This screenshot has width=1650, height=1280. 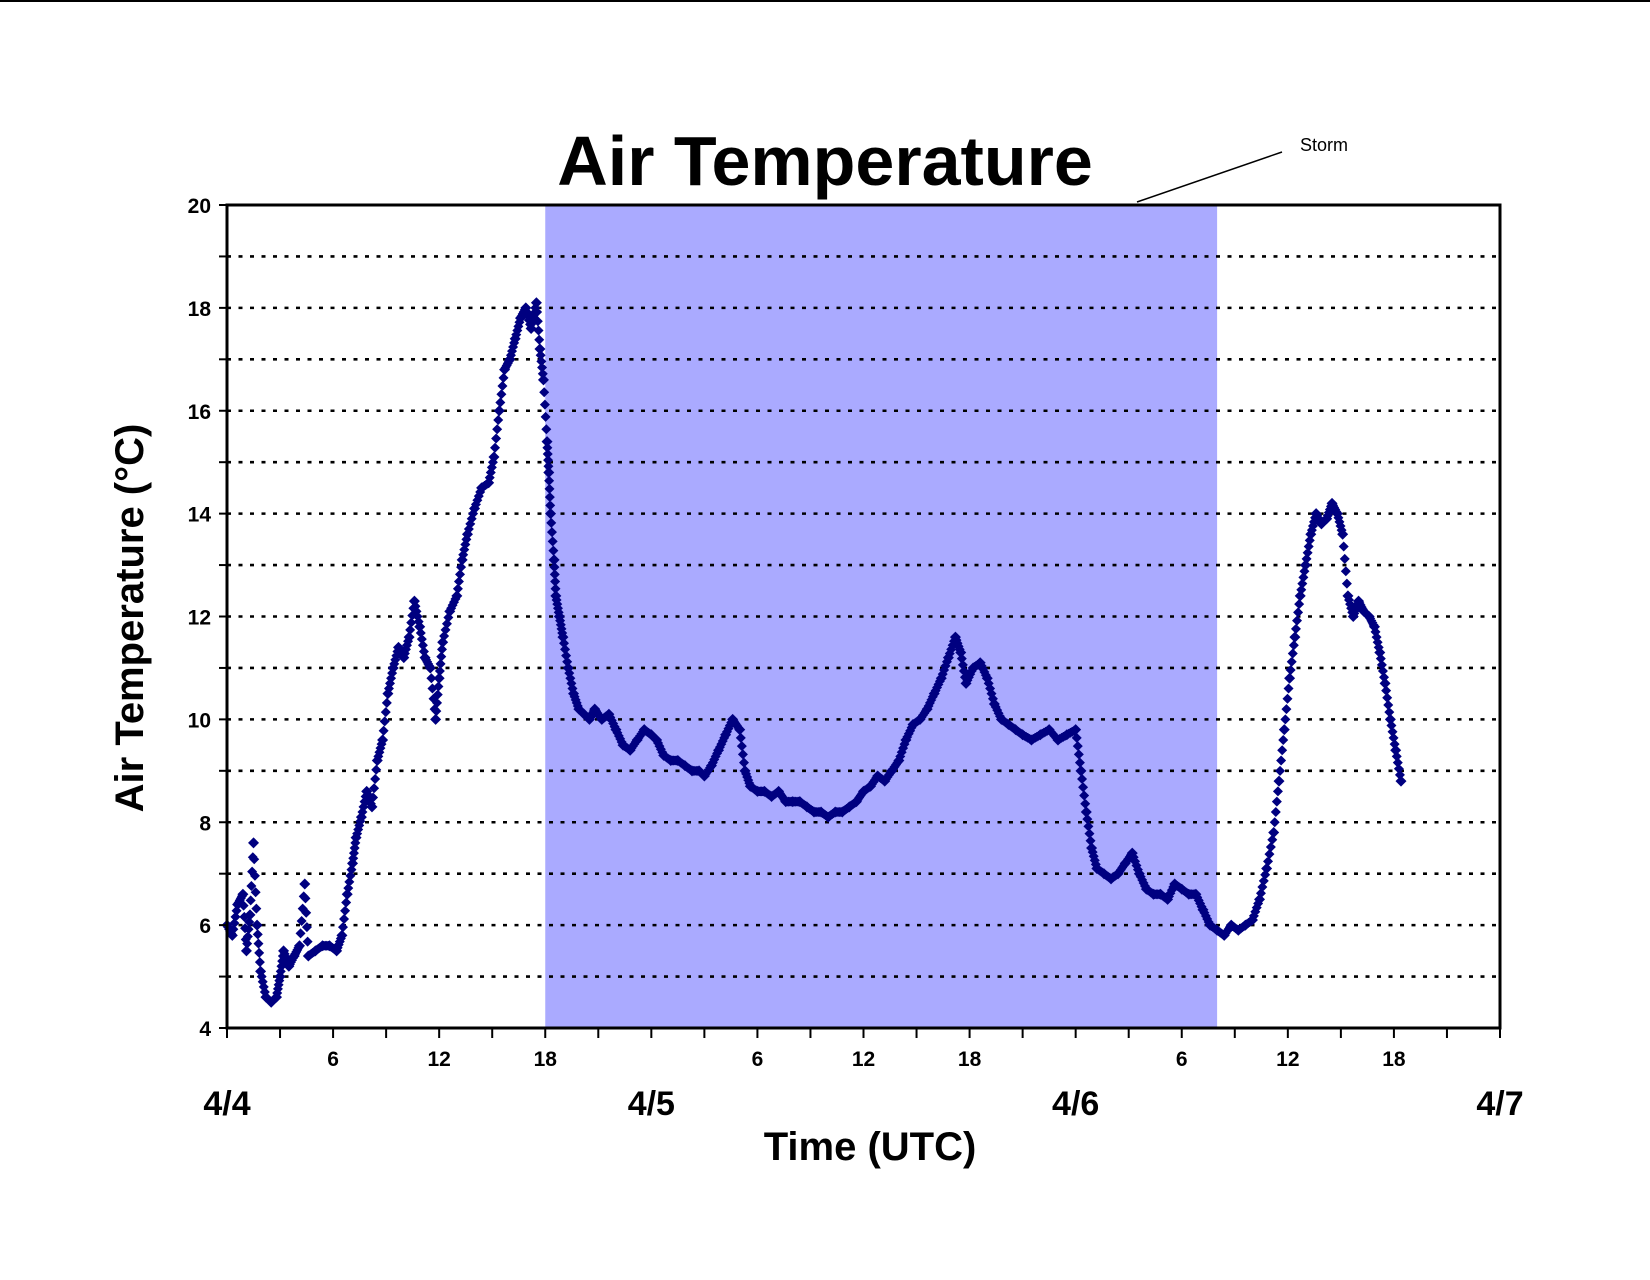 What do you see at coordinates (1499, 1104) in the screenshot?
I see `x-day-label: 4/7` at bounding box center [1499, 1104].